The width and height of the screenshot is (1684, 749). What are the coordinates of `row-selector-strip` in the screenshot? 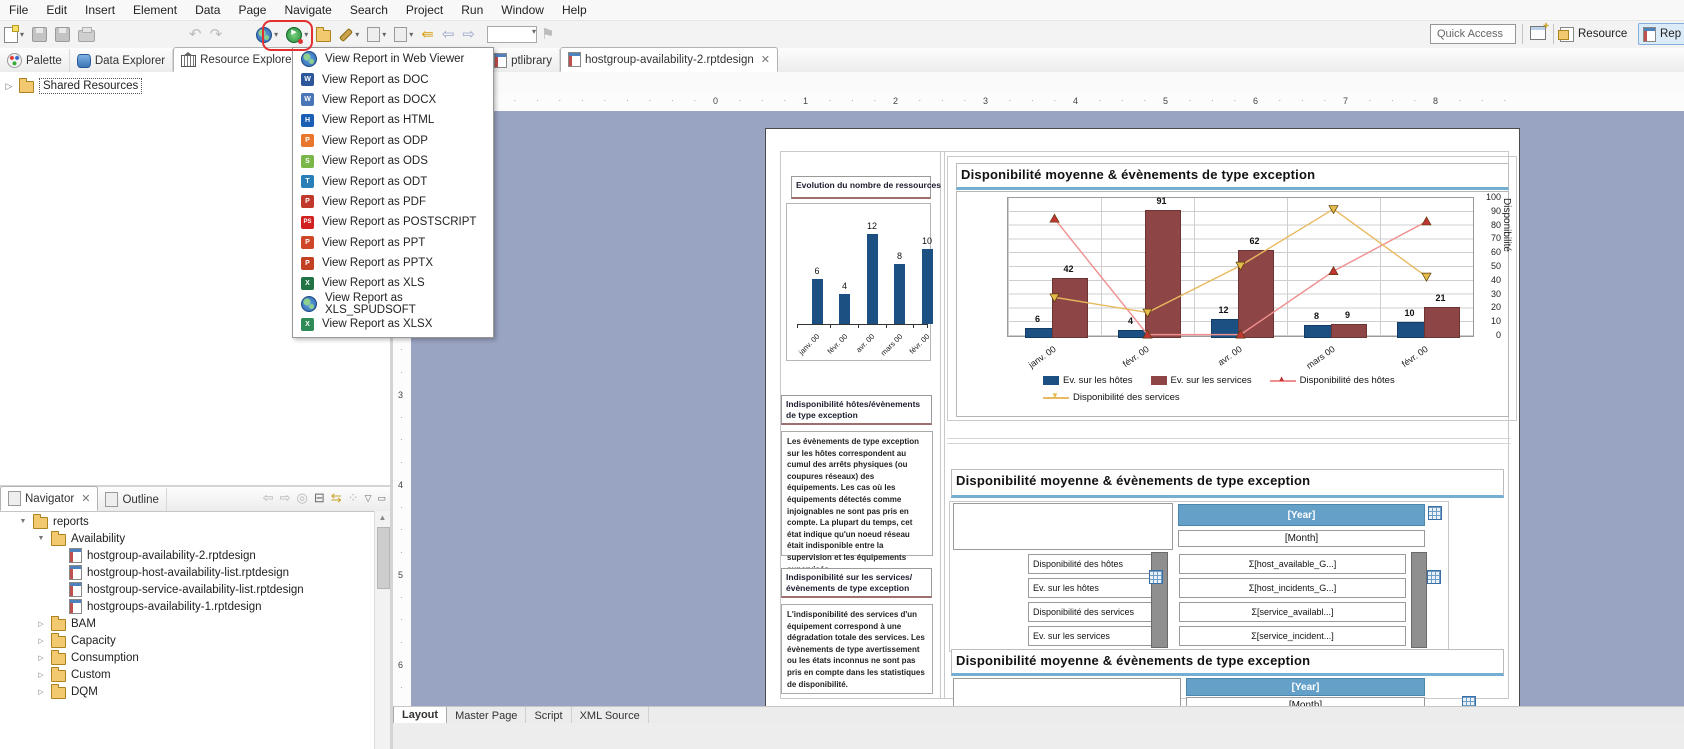 It's located at (1159, 600).